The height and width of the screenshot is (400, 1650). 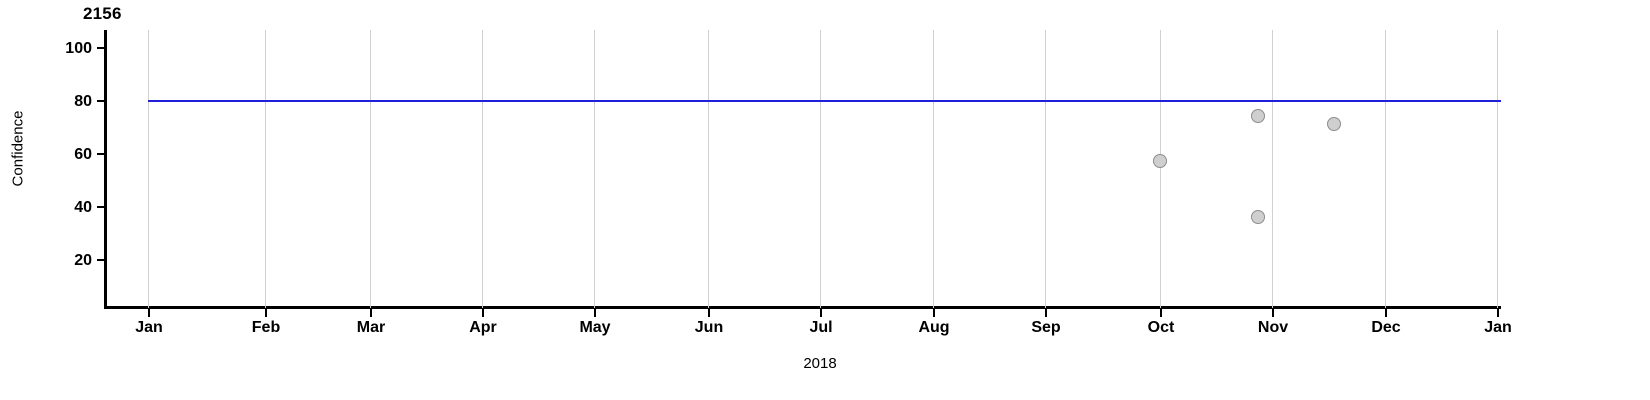 What do you see at coordinates (820, 169) in the screenshot?
I see `gridline-jul` at bounding box center [820, 169].